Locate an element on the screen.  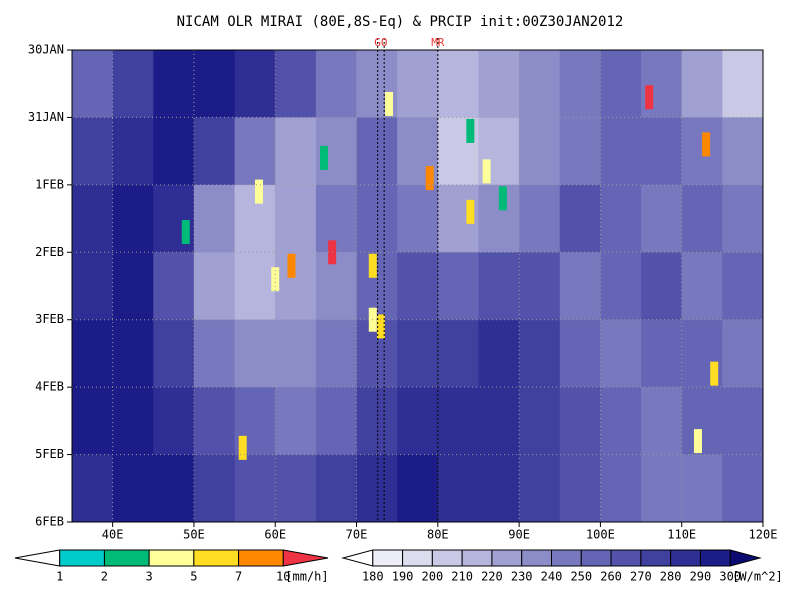
colorbar-label: 10 is located at coordinates (283, 577).